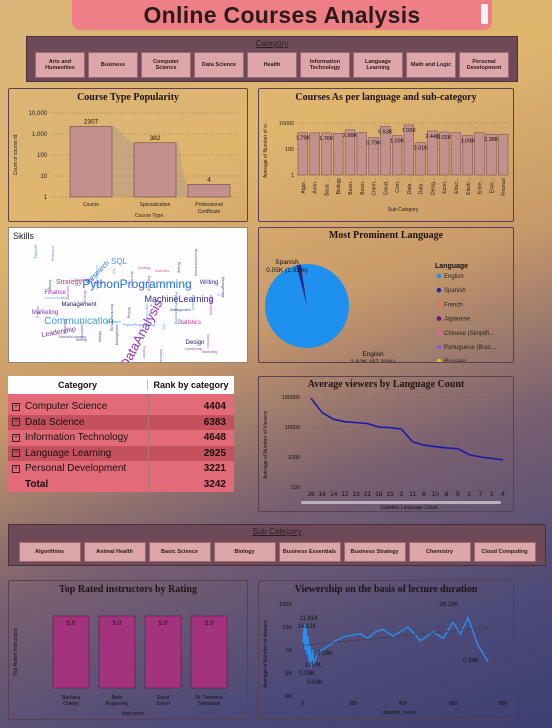 This screenshot has width=552, height=728. What do you see at coordinates (191, 385) in the screenshot?
I see `table-header-rank: Rank by category` at bounding box center [191, 385].